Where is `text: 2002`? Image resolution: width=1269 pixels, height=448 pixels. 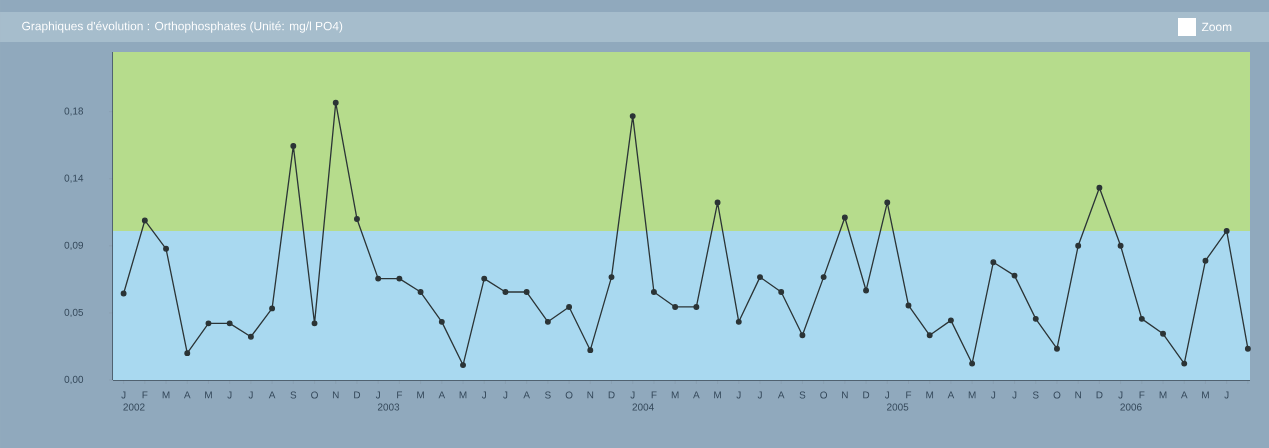
text: 2002 is located at coordinates (134, 407).